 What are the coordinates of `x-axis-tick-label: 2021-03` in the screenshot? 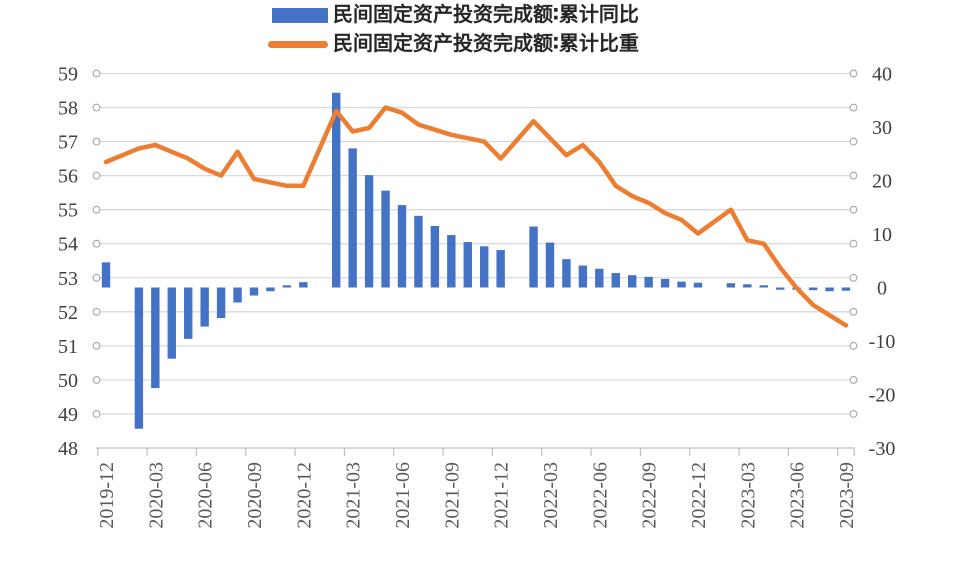 It's located at (354, 495).